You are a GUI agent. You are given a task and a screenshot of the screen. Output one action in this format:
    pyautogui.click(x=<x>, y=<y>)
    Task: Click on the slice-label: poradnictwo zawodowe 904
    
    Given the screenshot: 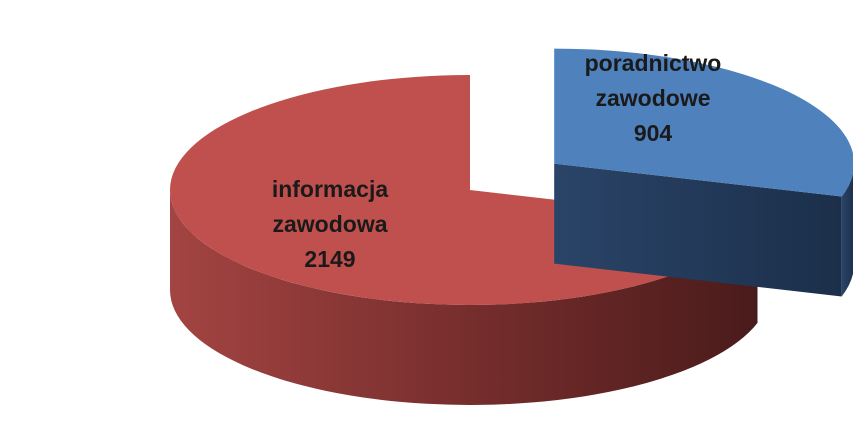 What is the action you would take?
    pyautogui.click(x=653, y=98)
    